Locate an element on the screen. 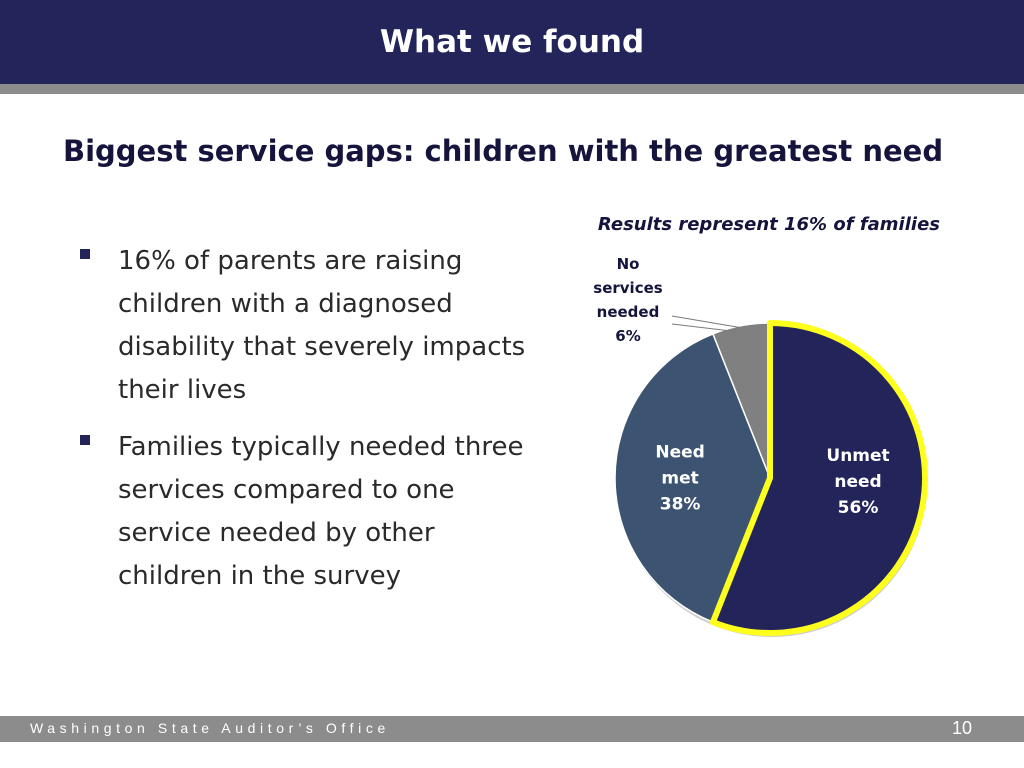 Image resolution: width=1024 pixels, height=768 pixels. slide-title: What we found is located at coordinates (512, 42).